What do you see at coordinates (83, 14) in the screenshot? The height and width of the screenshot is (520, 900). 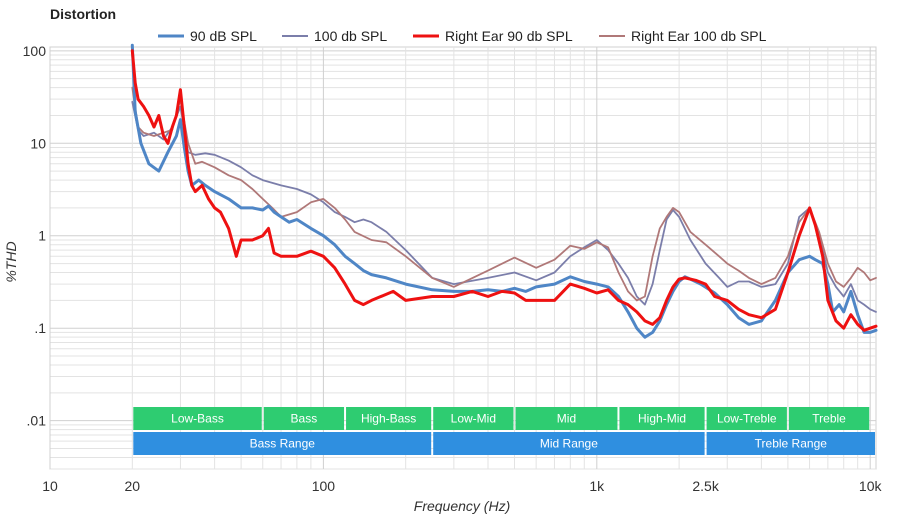 I see `chart-title: Distortion` at bounding box center [83, 14].